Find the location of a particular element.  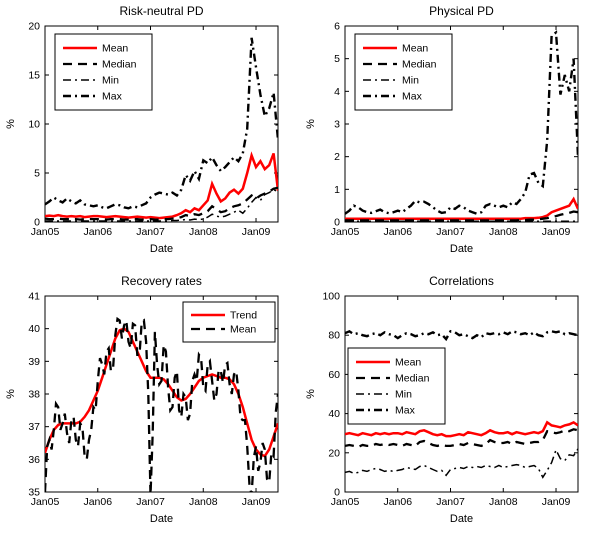

y-tick-label: 4 is located at coordinates (337, 92).